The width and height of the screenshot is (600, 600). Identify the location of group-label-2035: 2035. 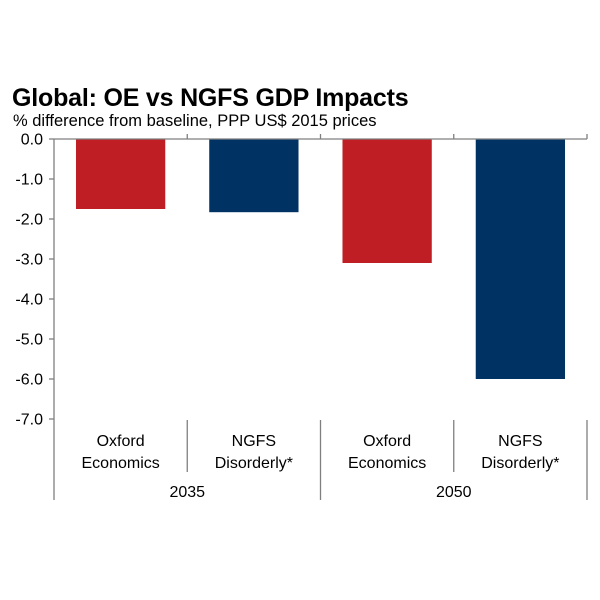
(187, 492).